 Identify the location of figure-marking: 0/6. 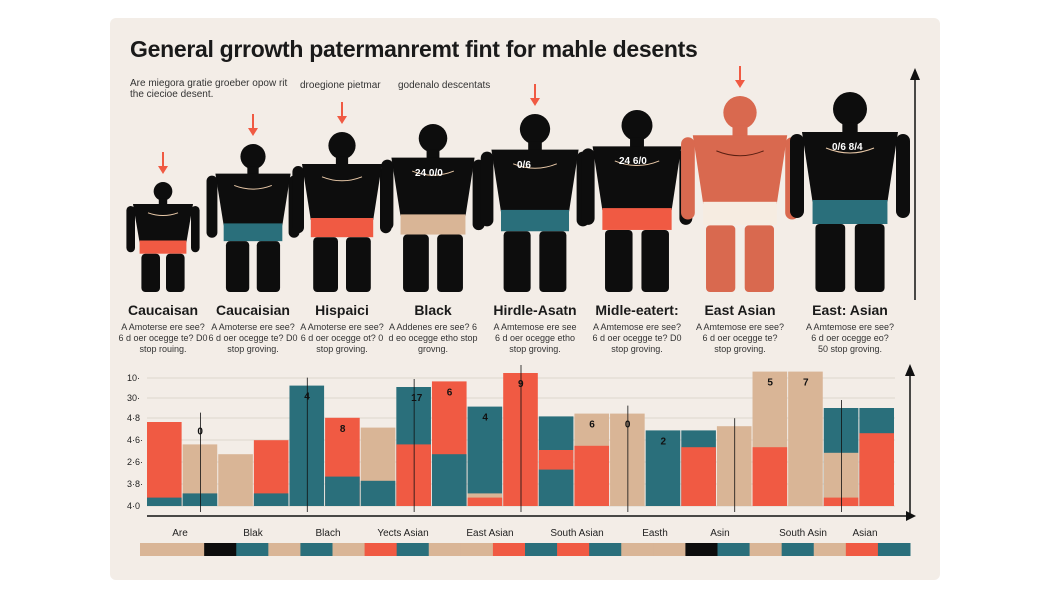
(524, 165).